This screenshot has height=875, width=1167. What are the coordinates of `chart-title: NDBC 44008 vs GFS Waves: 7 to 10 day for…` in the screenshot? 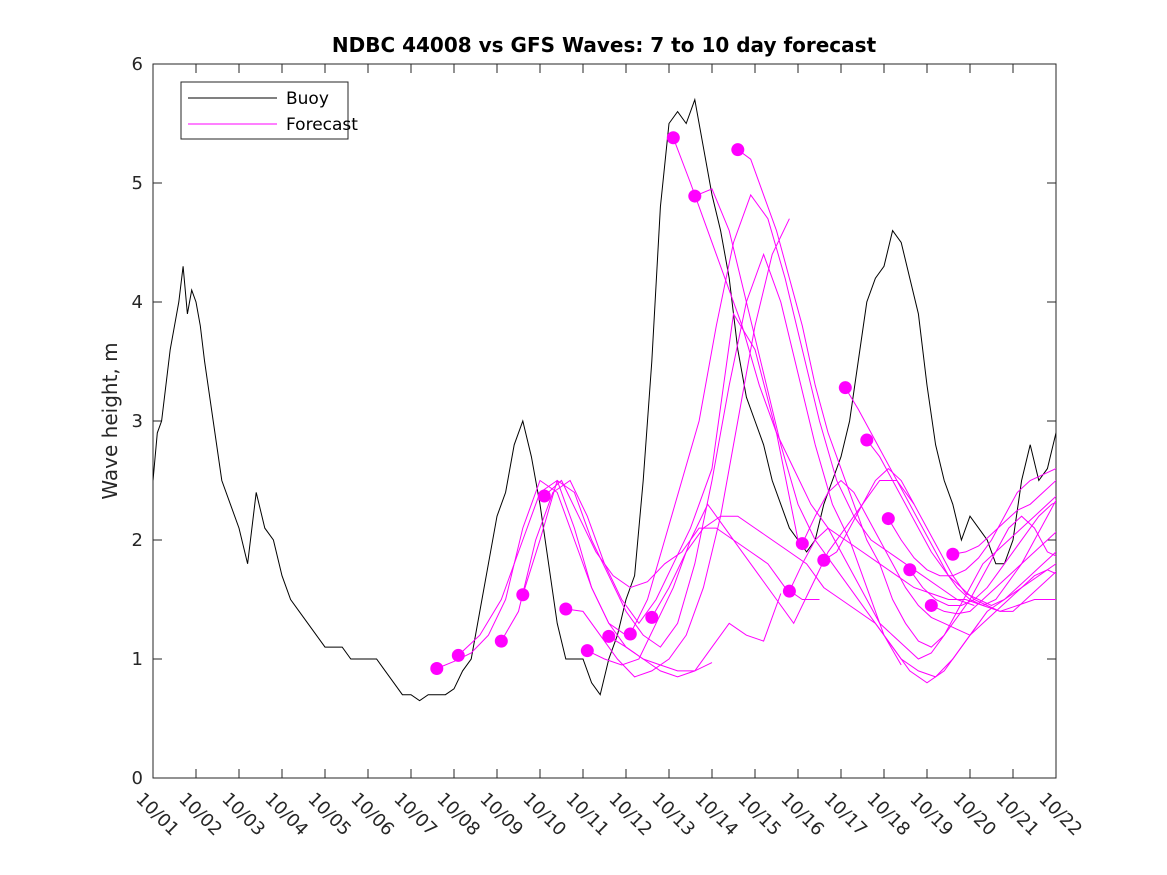 It's located at (604, 45).